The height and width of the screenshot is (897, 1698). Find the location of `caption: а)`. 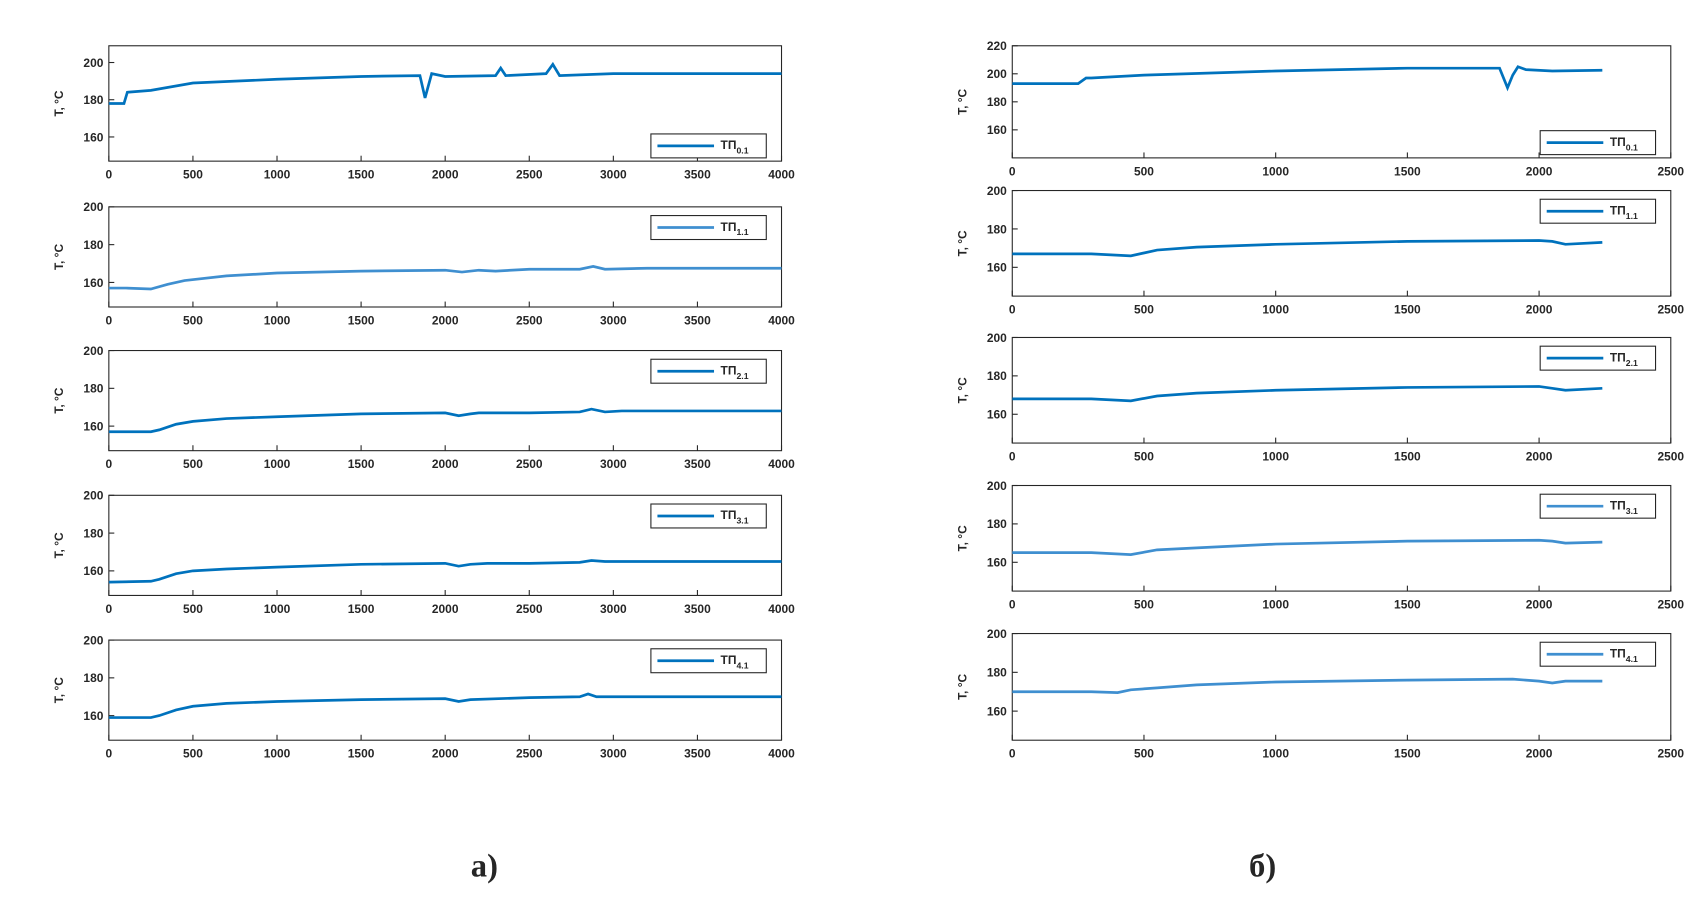

caption: а) is located at coordinates (484, 866).